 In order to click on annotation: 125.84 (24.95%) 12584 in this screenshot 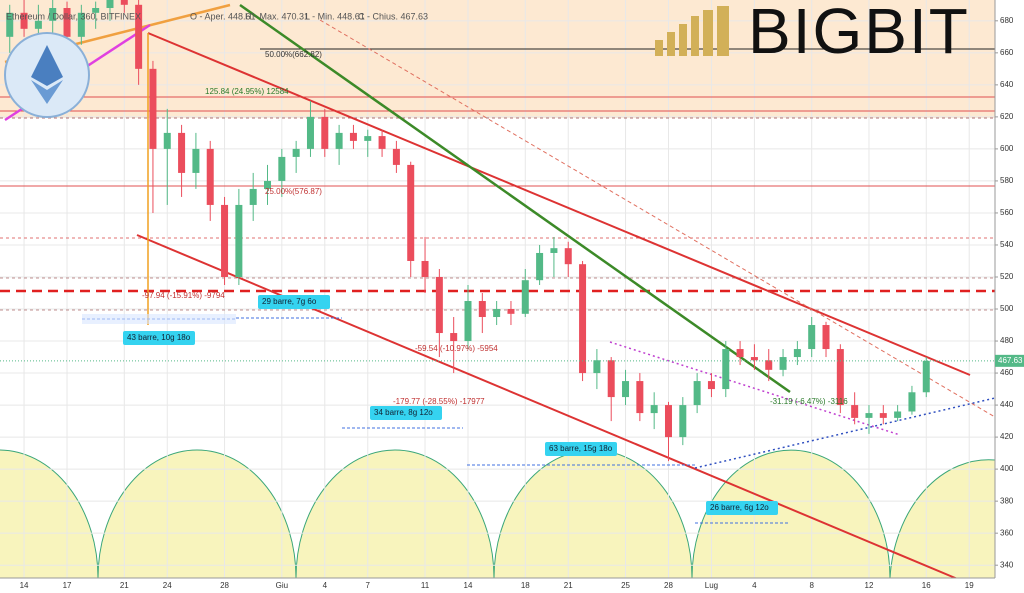, I will do `click(247, 91)`.